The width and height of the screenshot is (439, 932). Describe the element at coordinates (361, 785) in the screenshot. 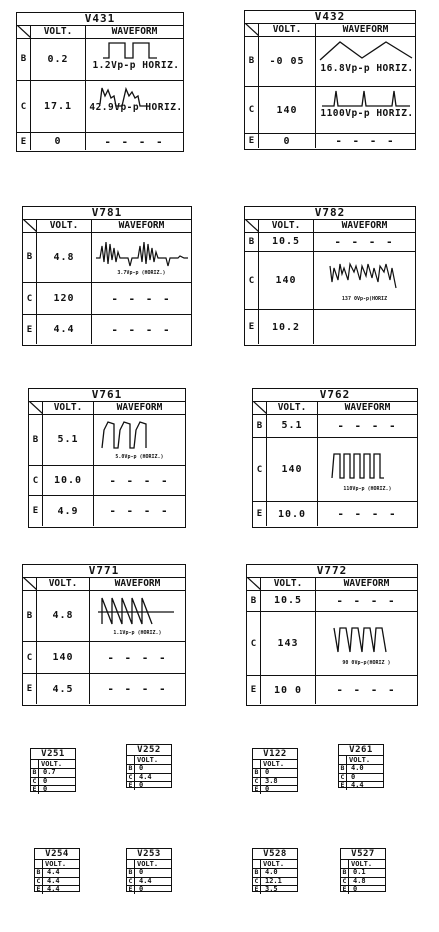

I see `table-row-e: E 4.4` at that location.